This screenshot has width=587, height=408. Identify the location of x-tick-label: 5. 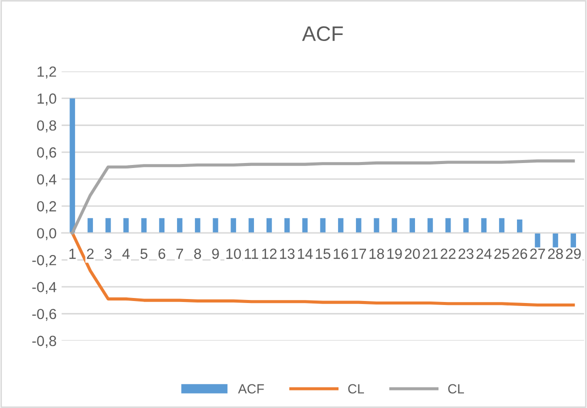
(144, 253).